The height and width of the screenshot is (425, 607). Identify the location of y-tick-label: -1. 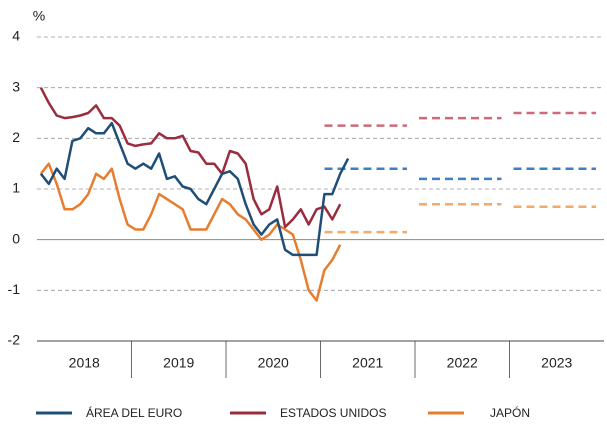
(14, 289).